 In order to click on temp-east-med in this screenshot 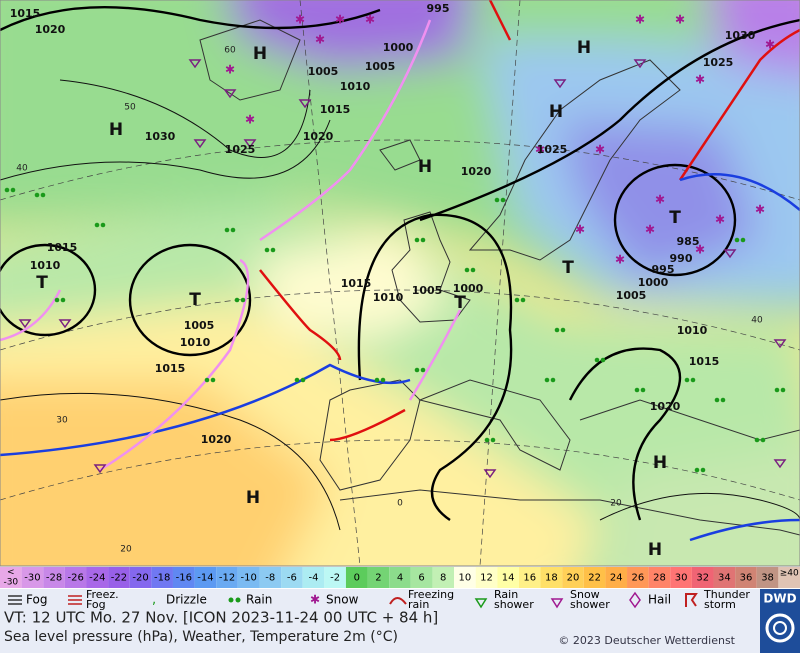, I will do `click(703, 506)`.